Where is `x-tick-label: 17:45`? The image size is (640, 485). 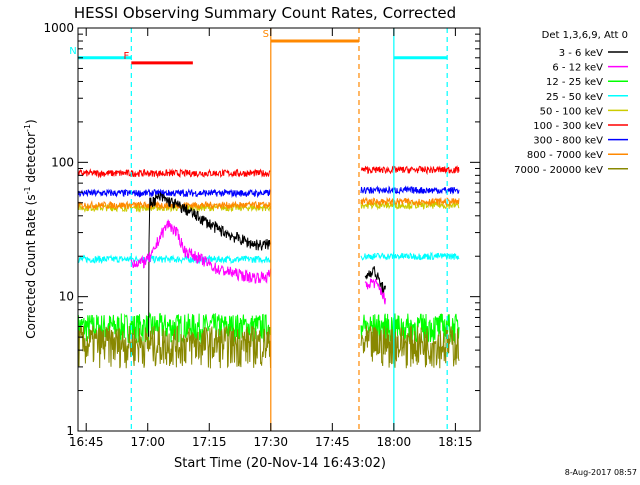
x-tick-label: 17:45 is located at coordinates (332, 442).